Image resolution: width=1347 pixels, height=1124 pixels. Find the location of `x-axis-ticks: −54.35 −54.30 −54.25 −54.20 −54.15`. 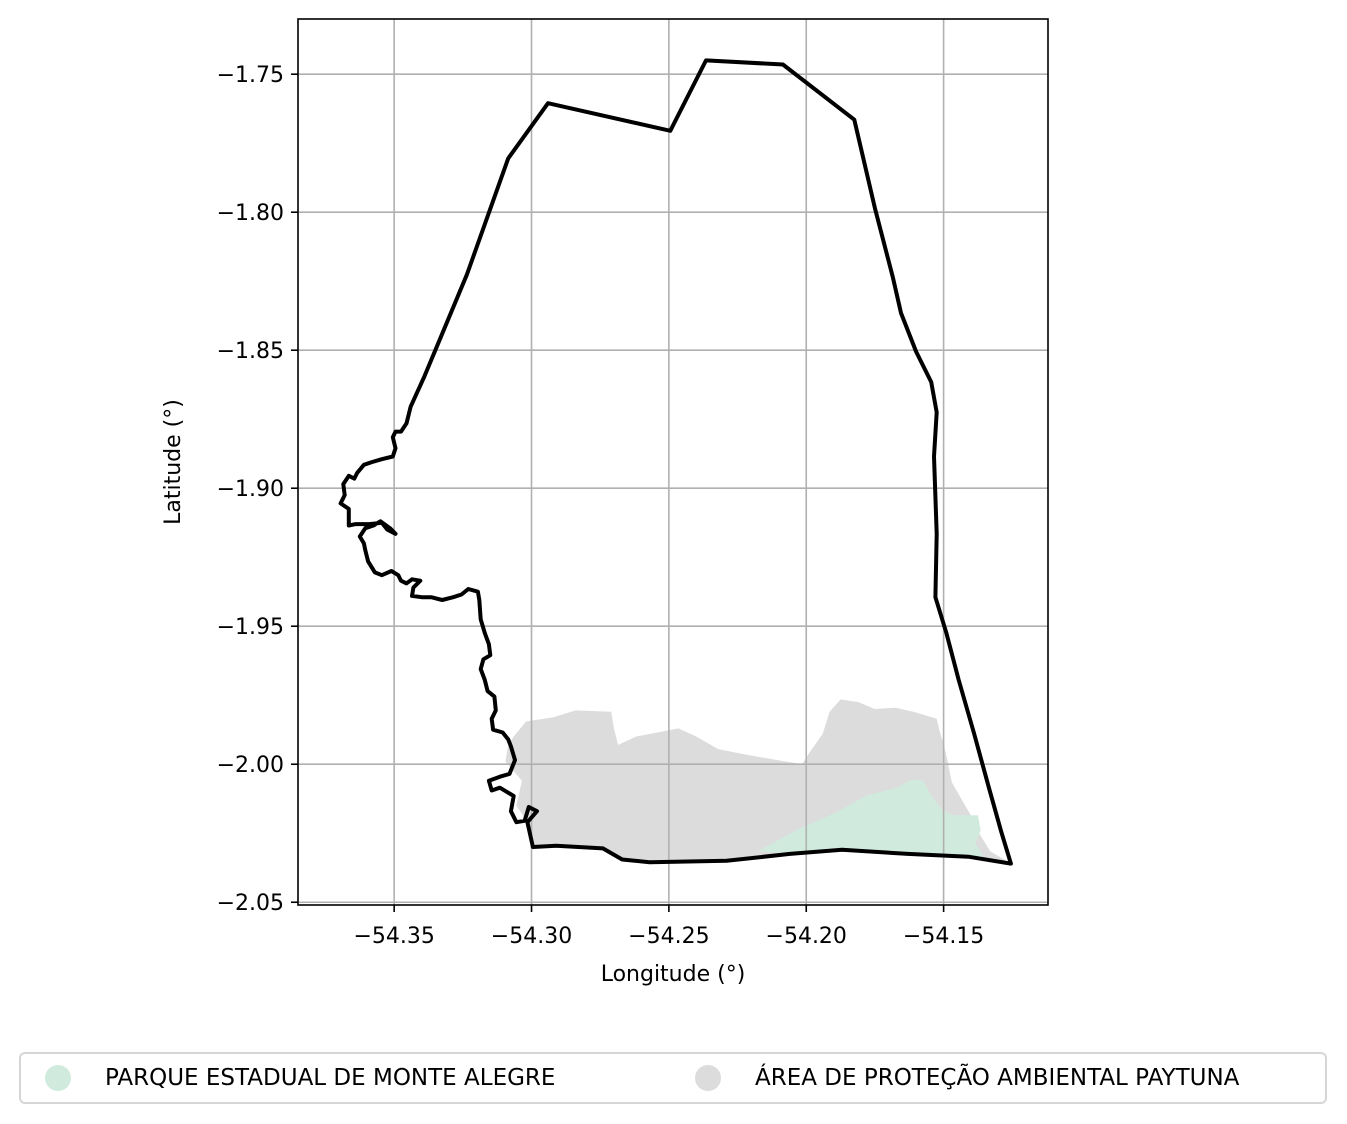

x-axis-ticks: −54.35 −54.30 −54.25 −54.20 −54.15 is located at coordinates (668, 927).